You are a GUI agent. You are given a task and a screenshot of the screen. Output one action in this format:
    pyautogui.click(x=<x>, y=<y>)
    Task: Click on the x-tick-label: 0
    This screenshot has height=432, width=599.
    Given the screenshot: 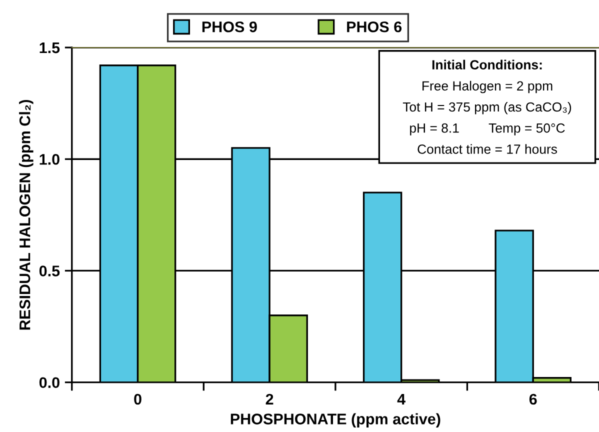 What is the action you would take?
    pyautogui.click(x=138, y=399)
    